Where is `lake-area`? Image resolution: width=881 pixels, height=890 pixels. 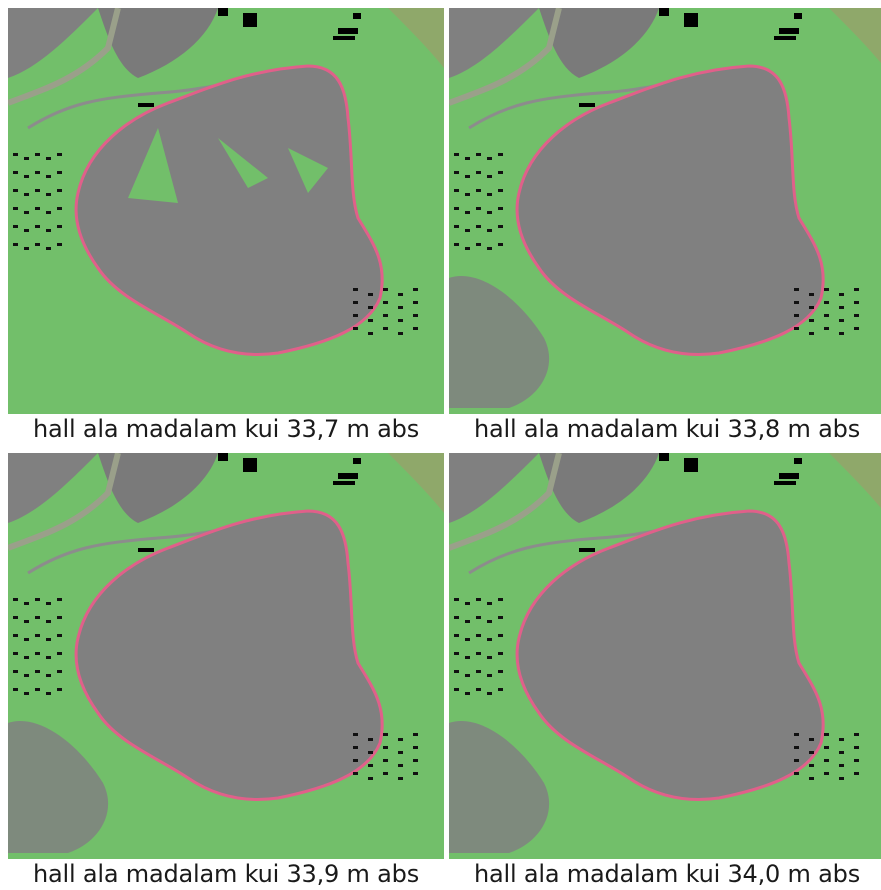 lake-area is located at coordinates (670, 655).